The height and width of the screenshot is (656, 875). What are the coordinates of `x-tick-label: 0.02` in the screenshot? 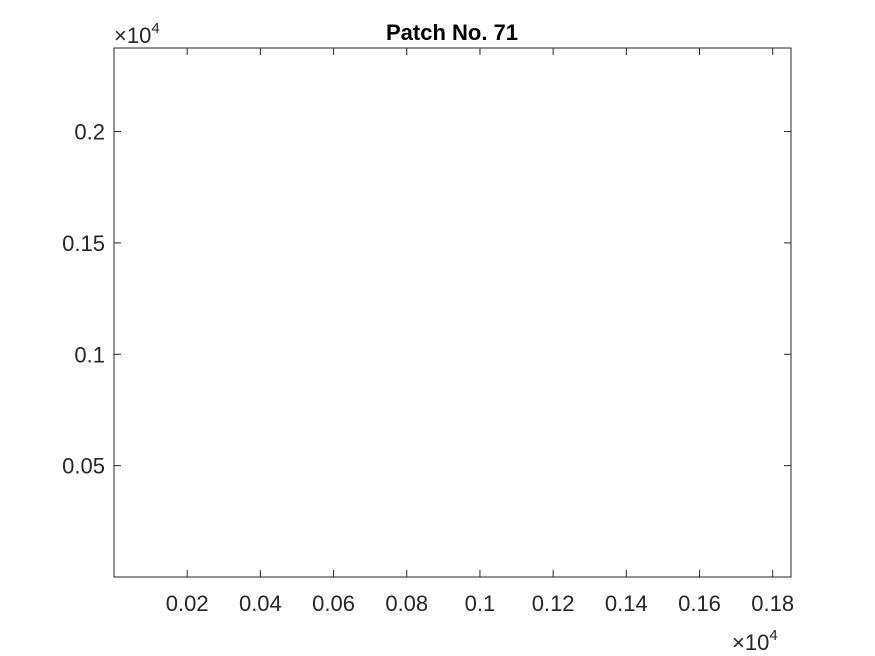 It's located at (187, 603).